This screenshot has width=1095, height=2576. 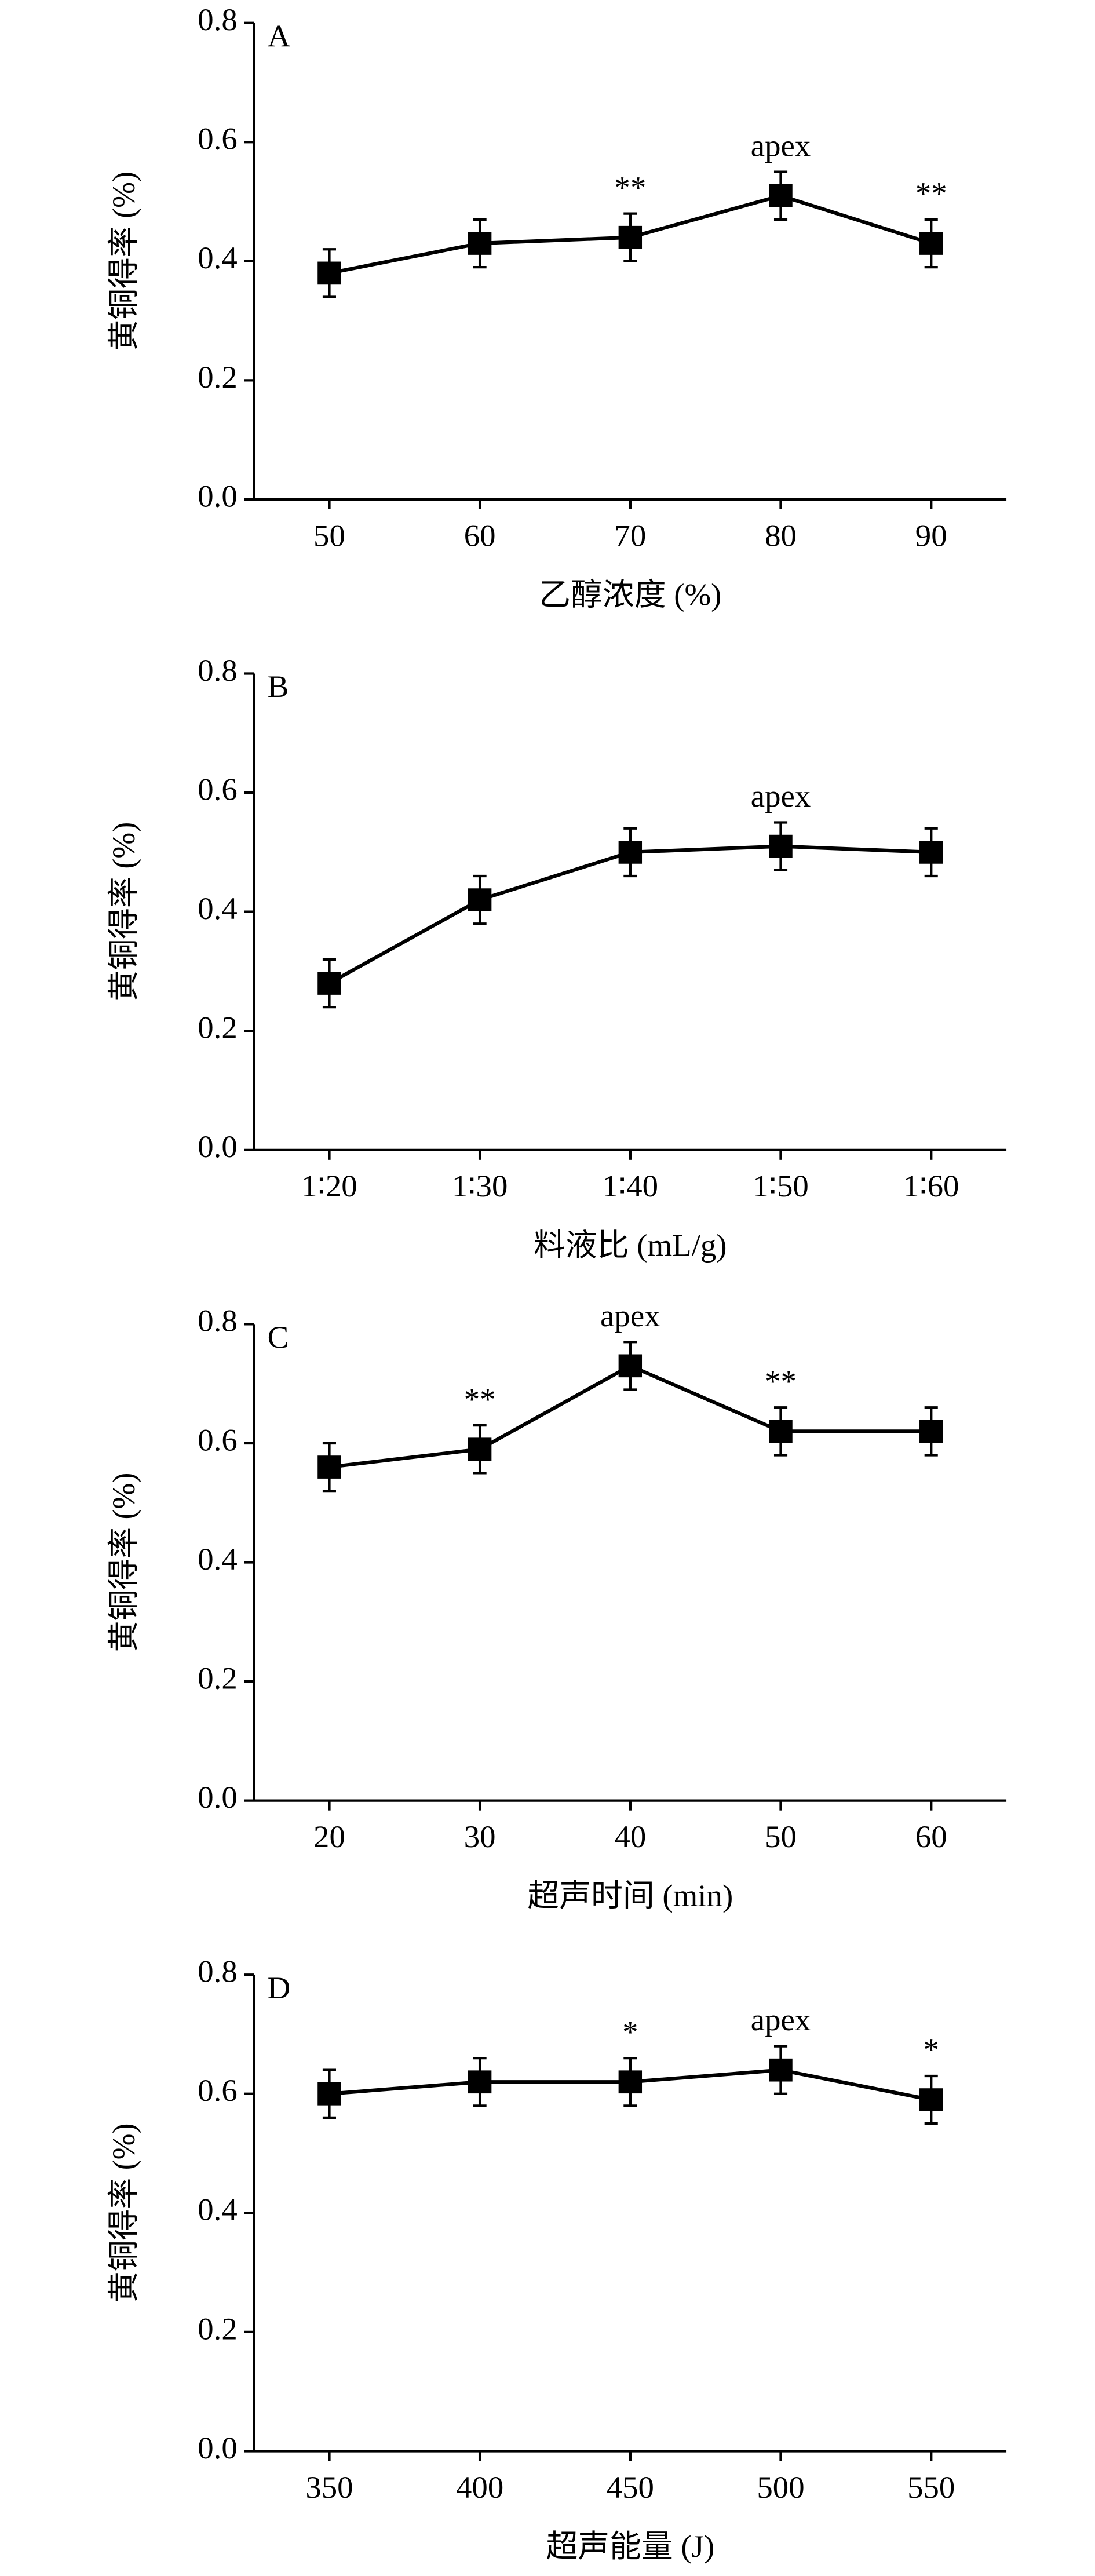 I want to click on x-tick-label: 550, so click(x=931, y=2487).